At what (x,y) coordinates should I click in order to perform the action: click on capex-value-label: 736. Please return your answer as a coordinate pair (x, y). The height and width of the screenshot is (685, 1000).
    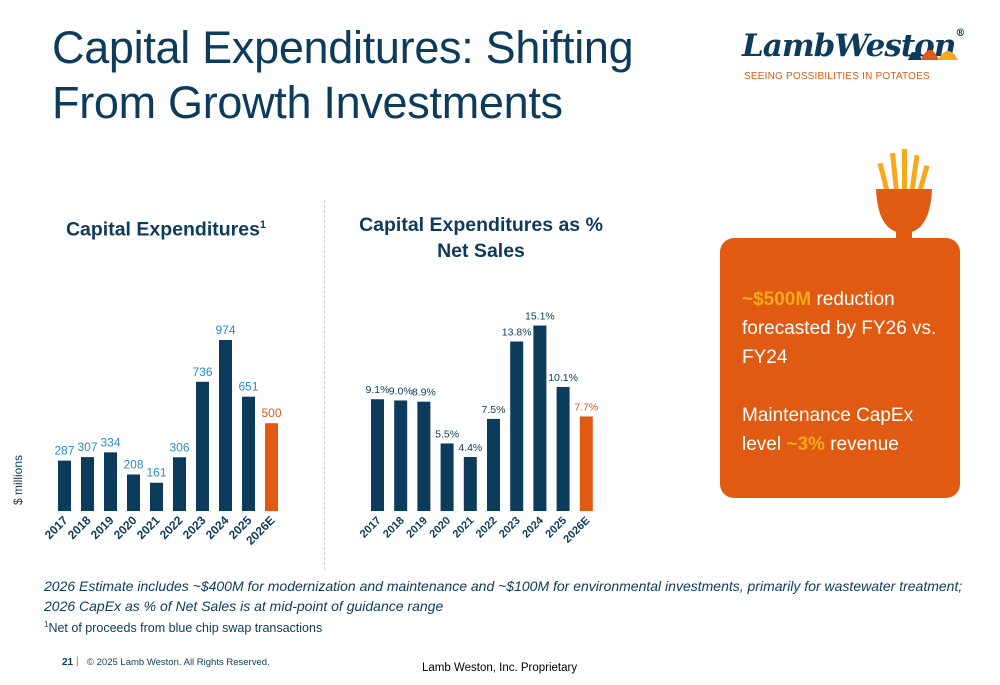
    Looking at the image, I should click on (202, 372).